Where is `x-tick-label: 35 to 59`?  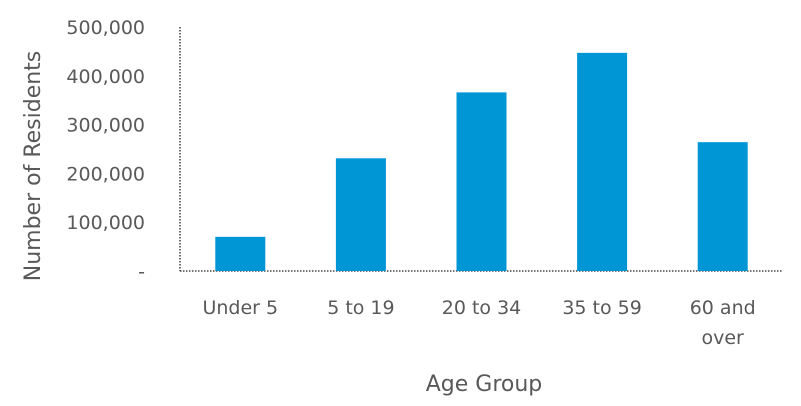
x-tick-label: 35 to 59 is located at coordinates (602, 308).